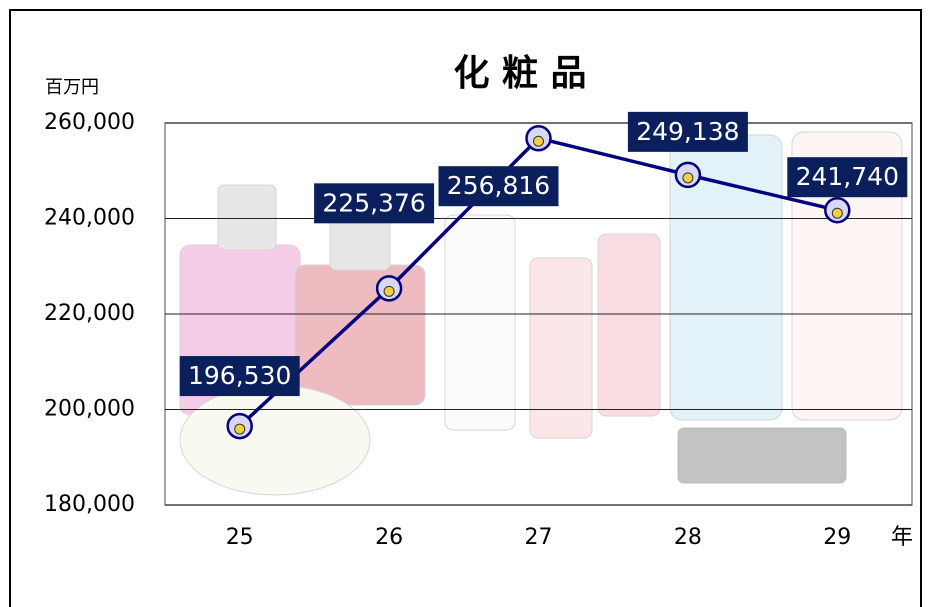 Image resolution: width=930 pixels, height=607 pixels. I want to click on x-tick-label: 27, so click(539, 537).